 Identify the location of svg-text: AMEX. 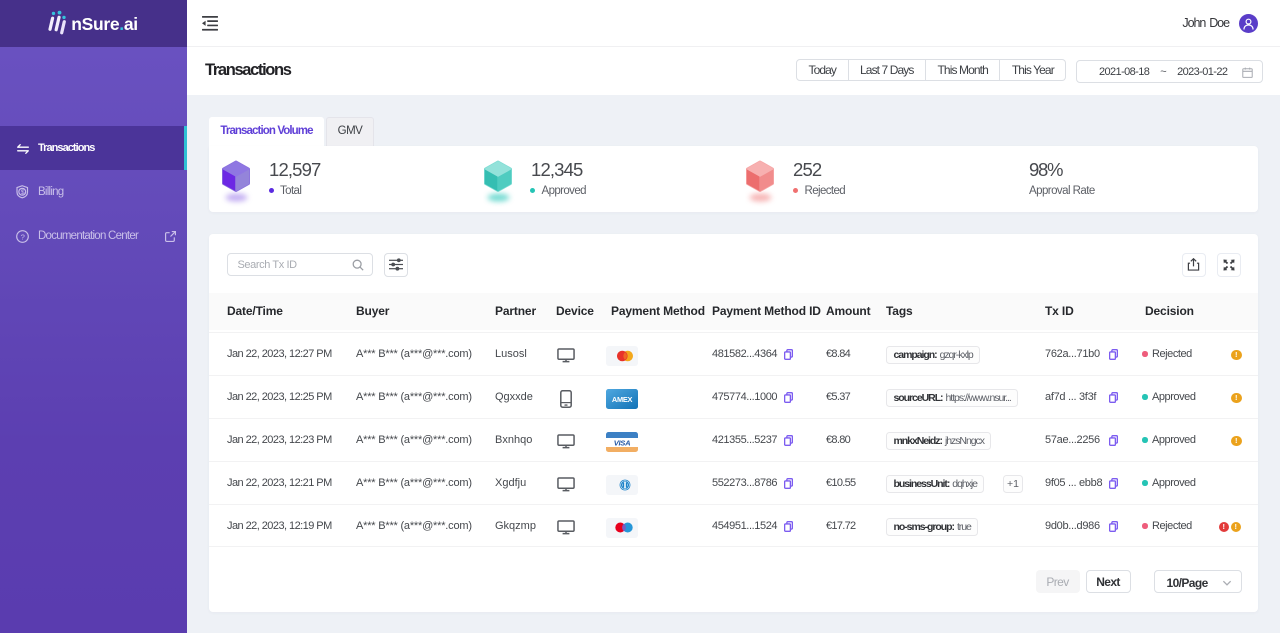
(621, 398).